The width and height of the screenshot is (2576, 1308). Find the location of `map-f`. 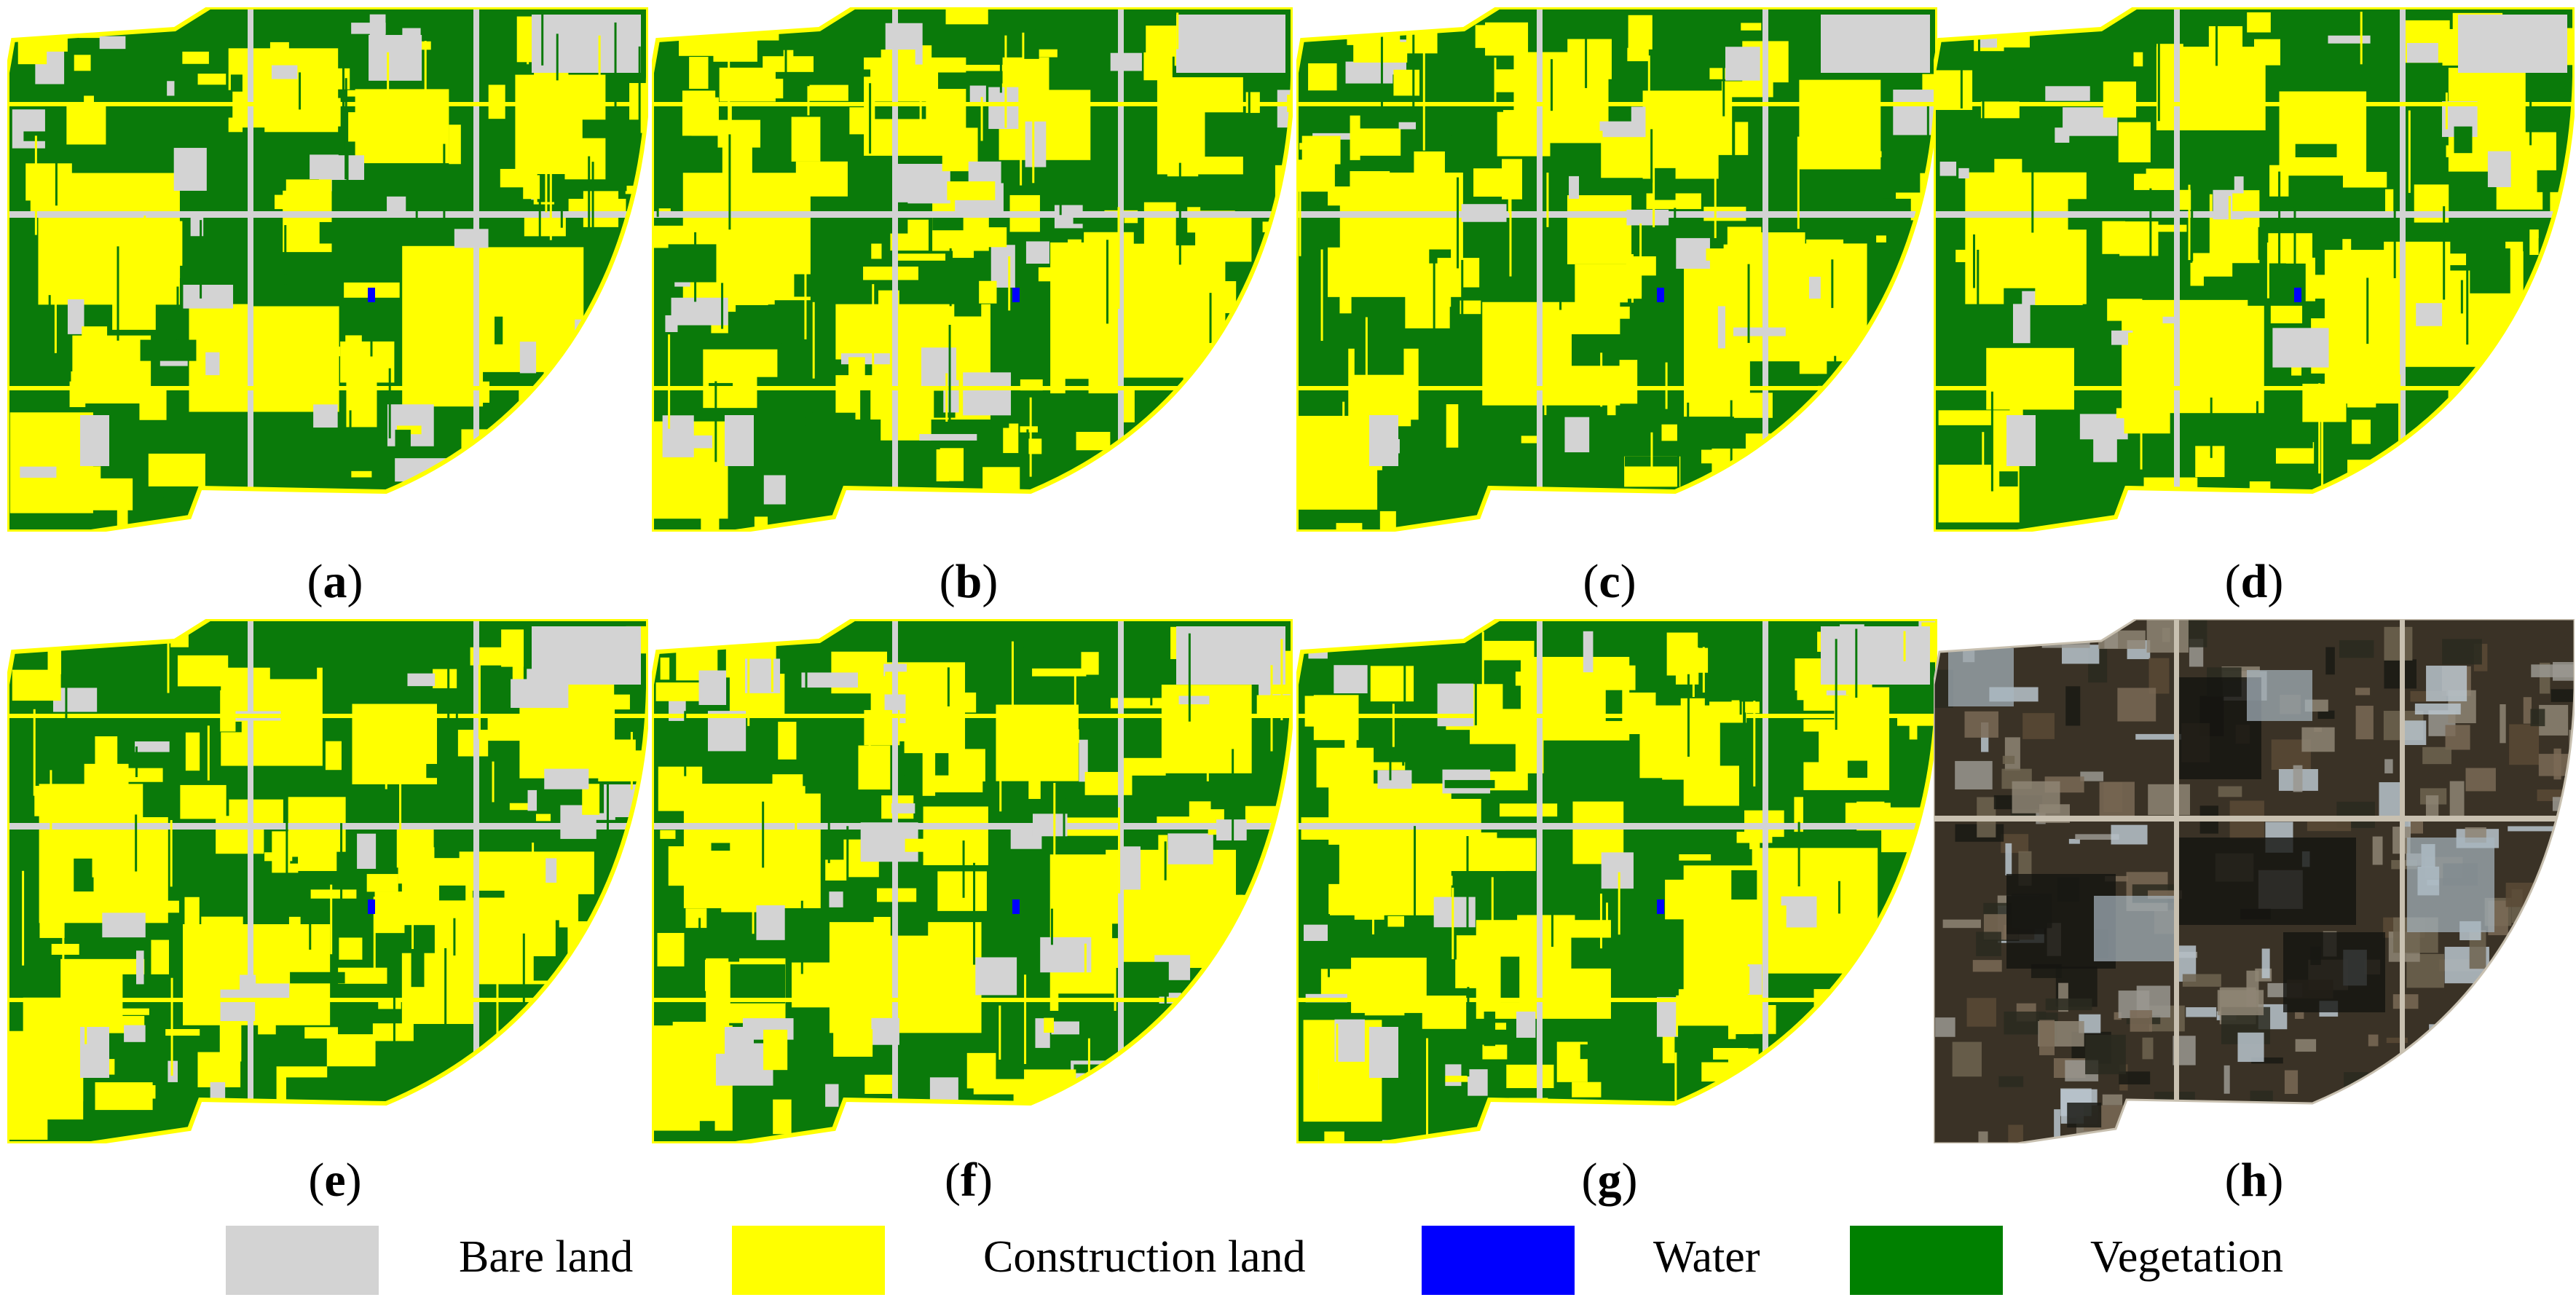

map-f is located at coordinates (972, 881).